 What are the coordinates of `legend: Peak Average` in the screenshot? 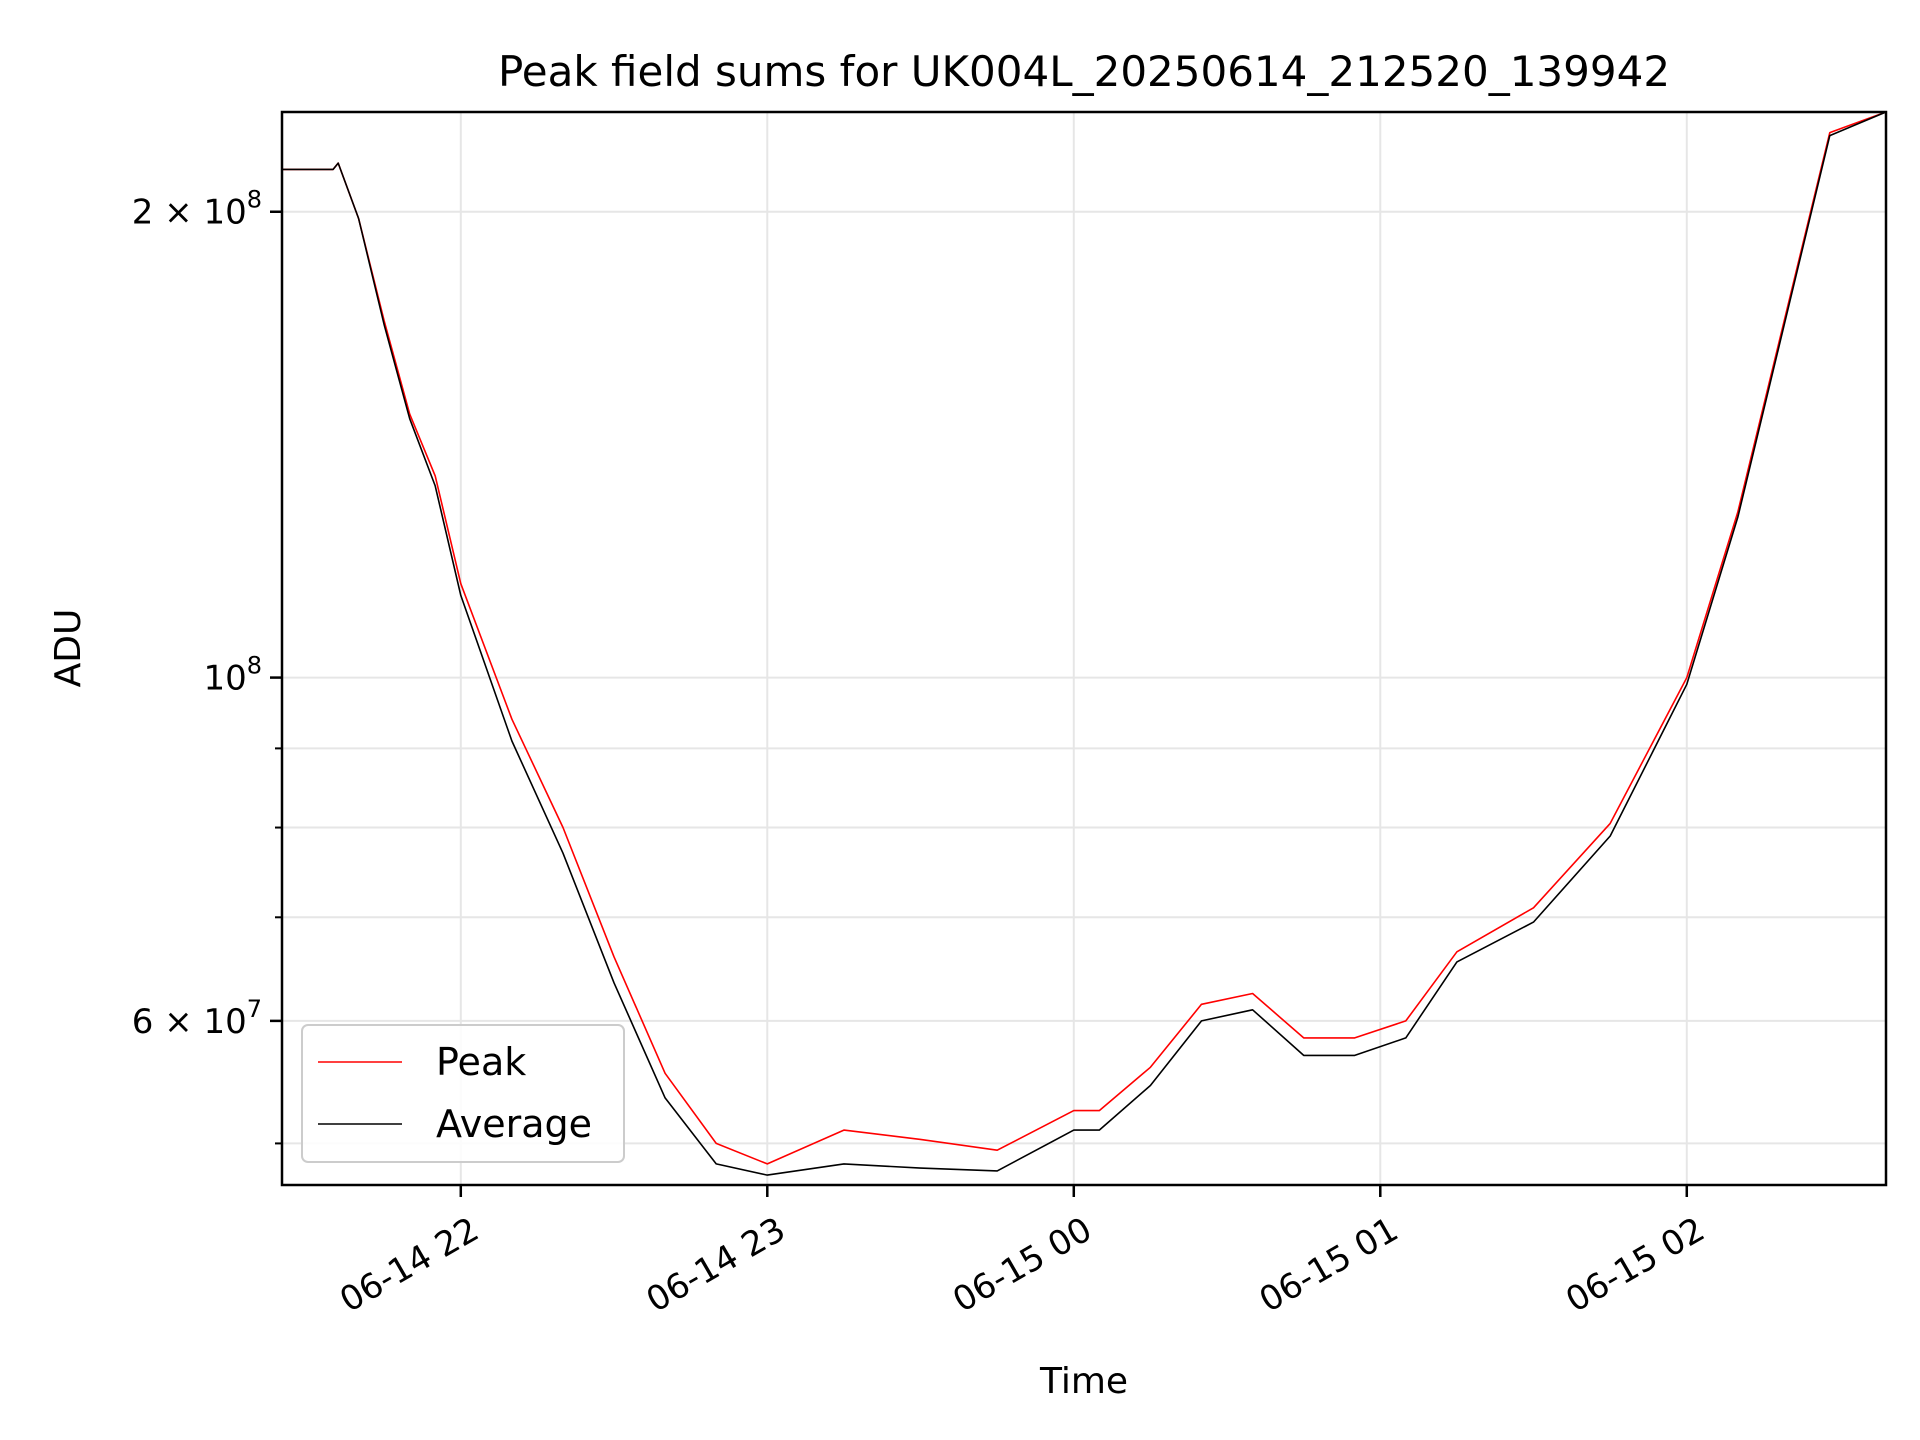 It's located at (463, 1093).